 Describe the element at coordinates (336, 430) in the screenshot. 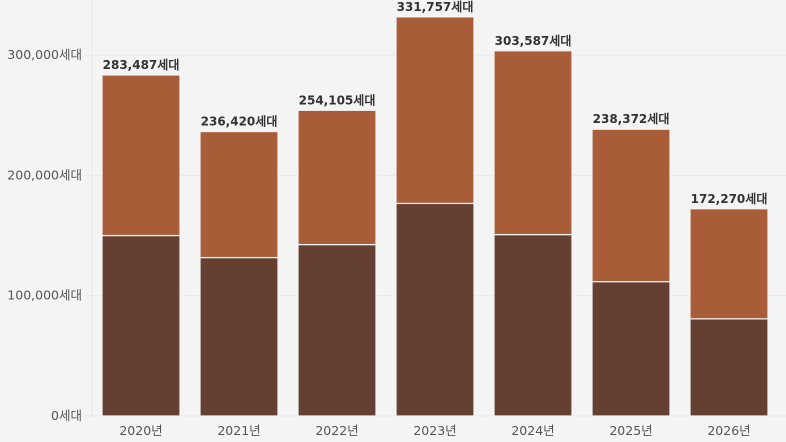

I see `x-tick-label: 2022년` at that location.